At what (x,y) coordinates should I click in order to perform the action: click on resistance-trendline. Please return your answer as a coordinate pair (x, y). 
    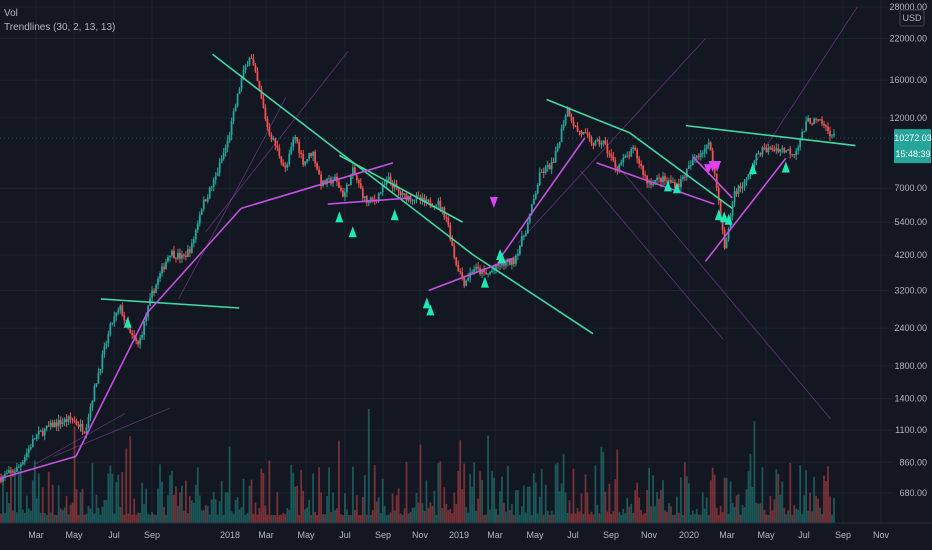
    Looking at the image, I should click on (170, 303).